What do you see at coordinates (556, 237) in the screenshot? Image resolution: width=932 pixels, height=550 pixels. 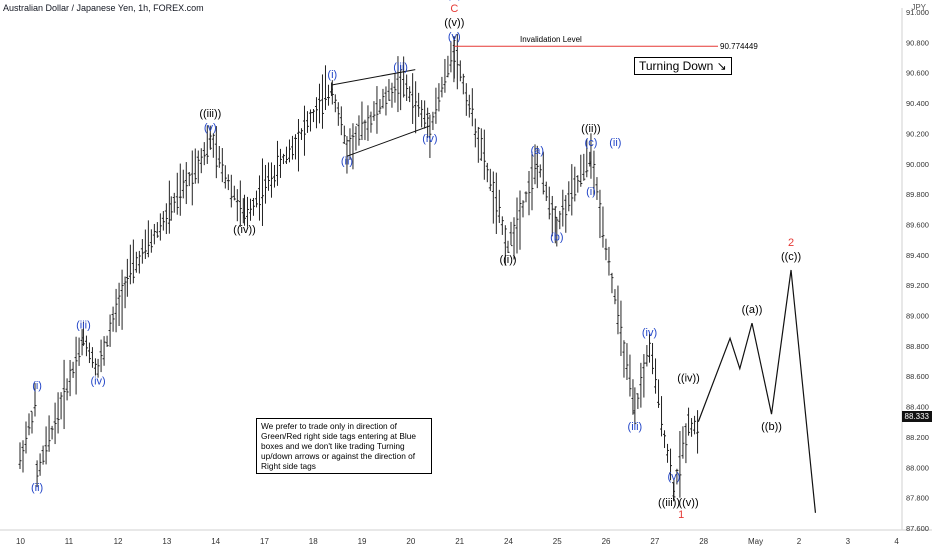 I see `wave-label: (b)` at bounding box center [556, 237].